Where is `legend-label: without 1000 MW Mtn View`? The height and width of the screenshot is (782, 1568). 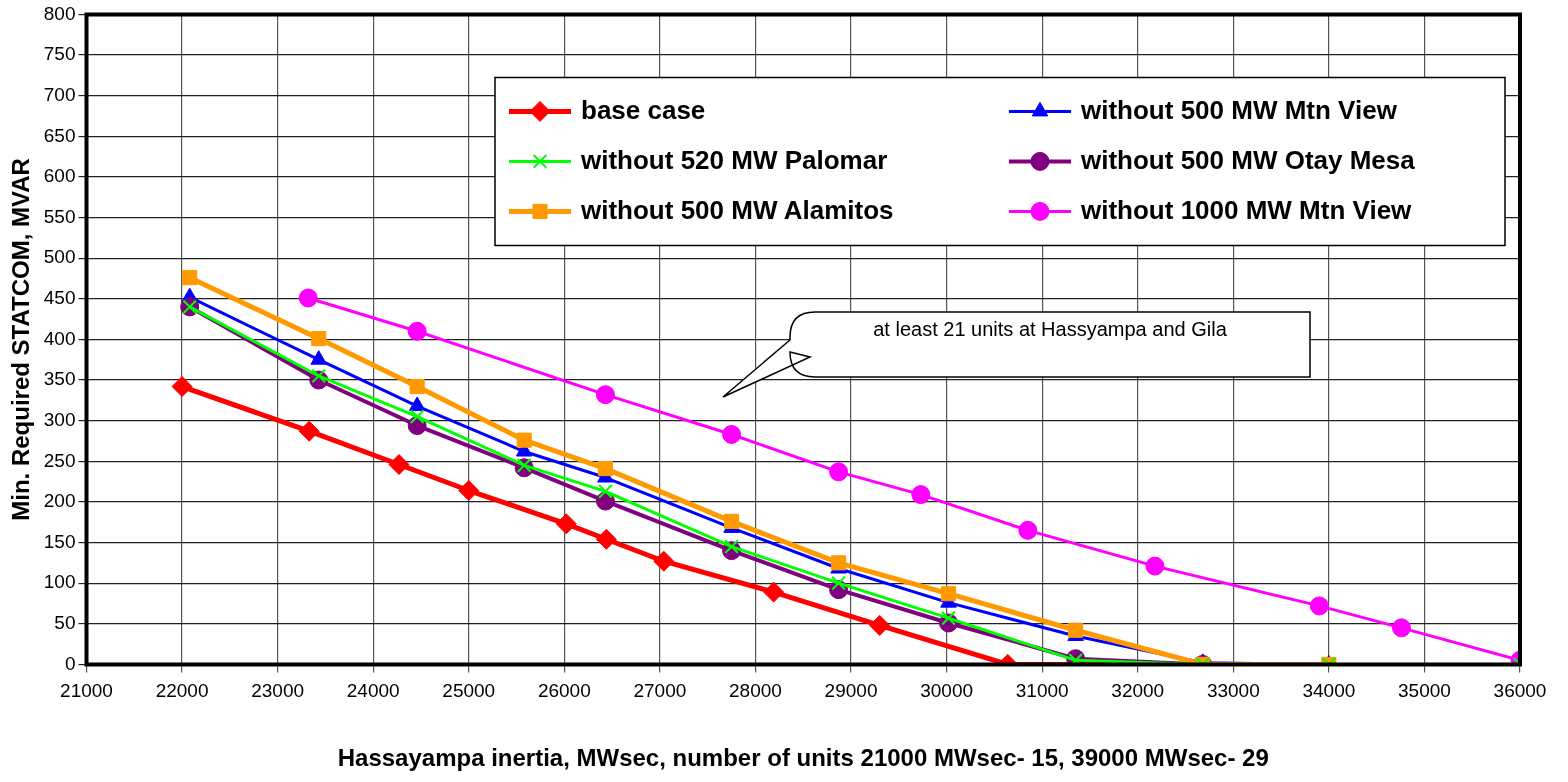
legend-label: without 1000 MW Mtn View is located at coordinates (1246, 209).